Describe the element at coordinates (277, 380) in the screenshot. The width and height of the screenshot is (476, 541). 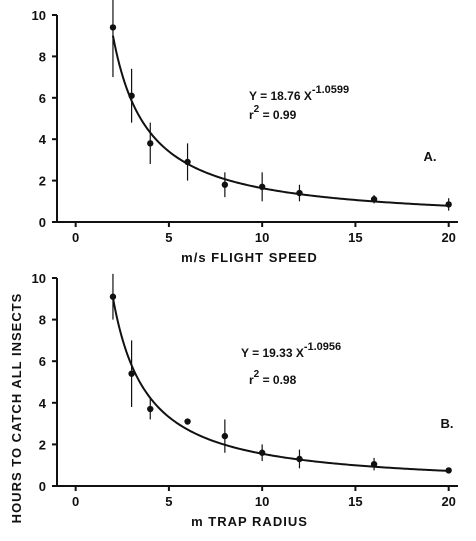
I see `r-squared-value: = 0.98` at that location.